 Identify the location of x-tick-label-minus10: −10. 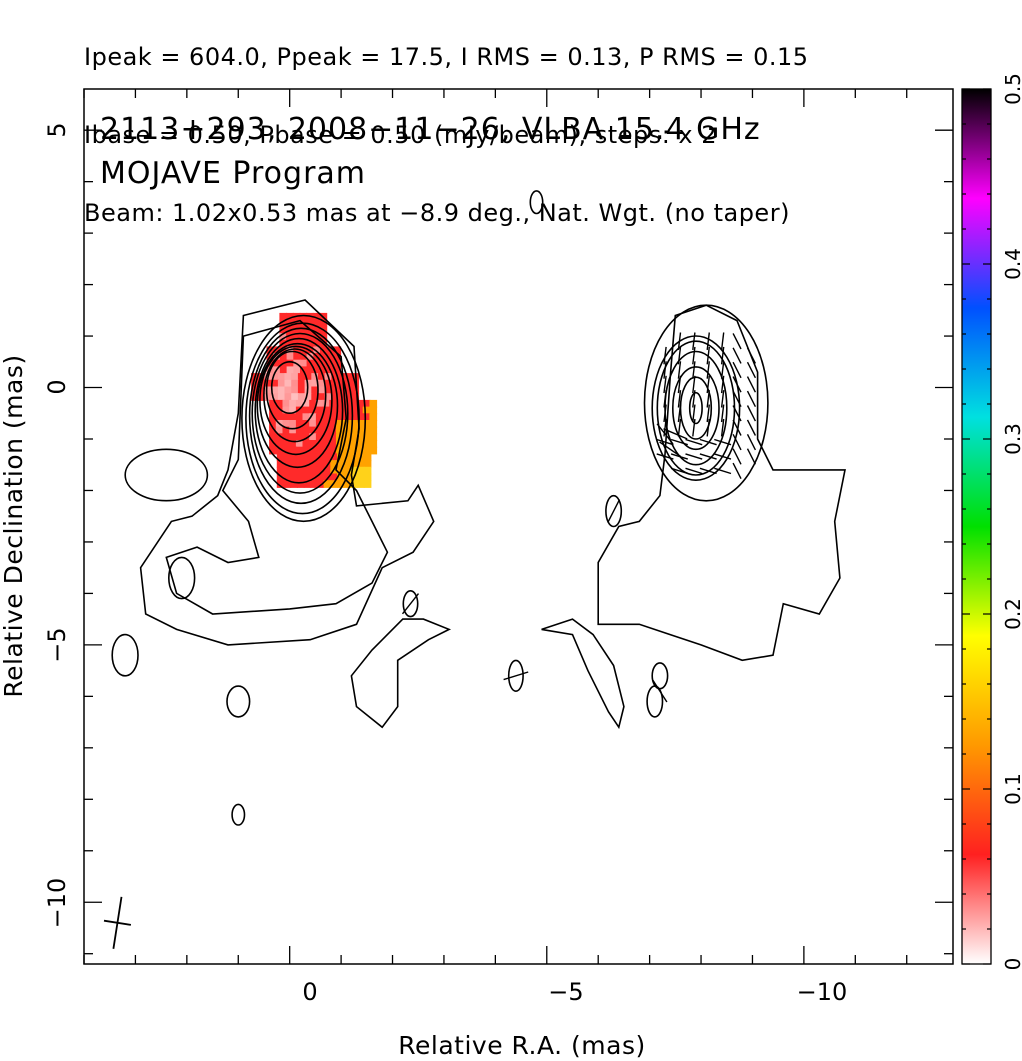
(822, 992).